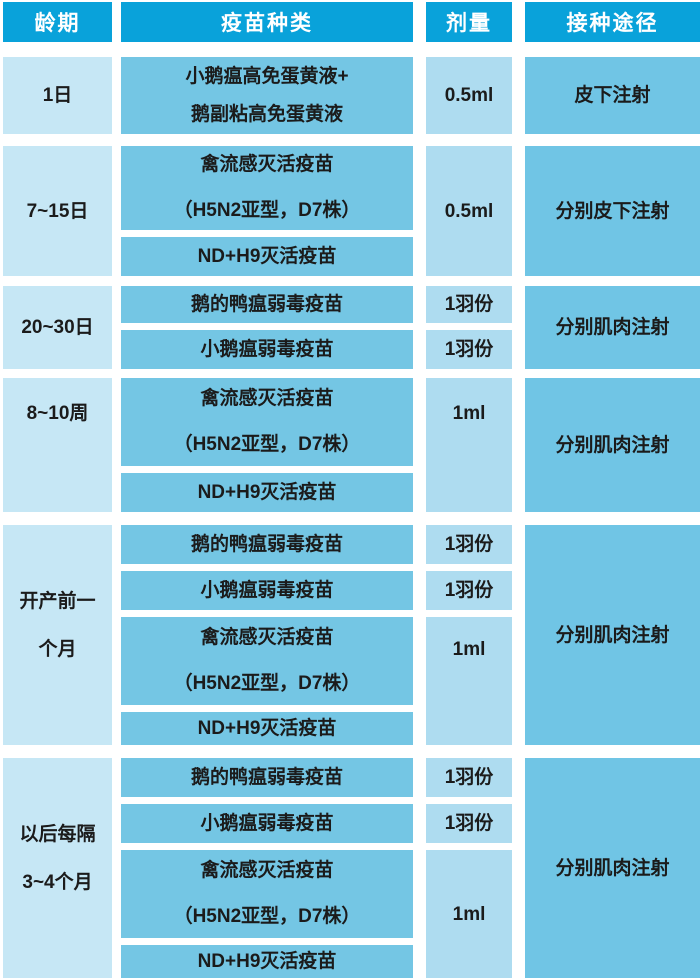  What do you see at coordinates (57, 327) in the screenshot?
I see `age-cell: 20~30日` at bounding box center [57, 327].